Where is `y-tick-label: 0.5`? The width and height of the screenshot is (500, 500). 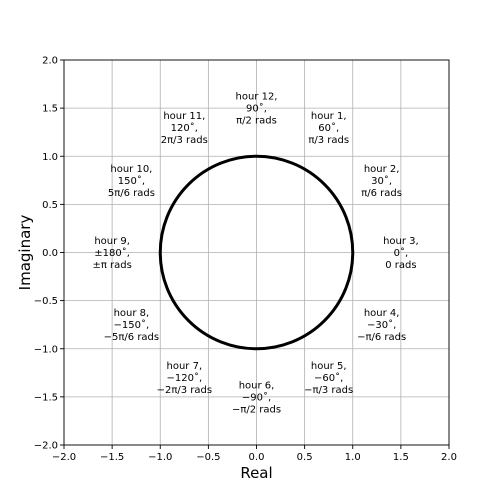
y-tick-label: 0.5 is located at coordinates (50, 205).